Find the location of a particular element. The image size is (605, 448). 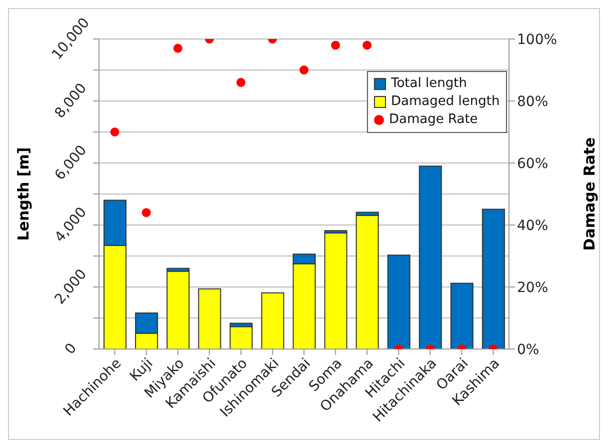

legend-label: Total length is located at coordinates (429, 84).